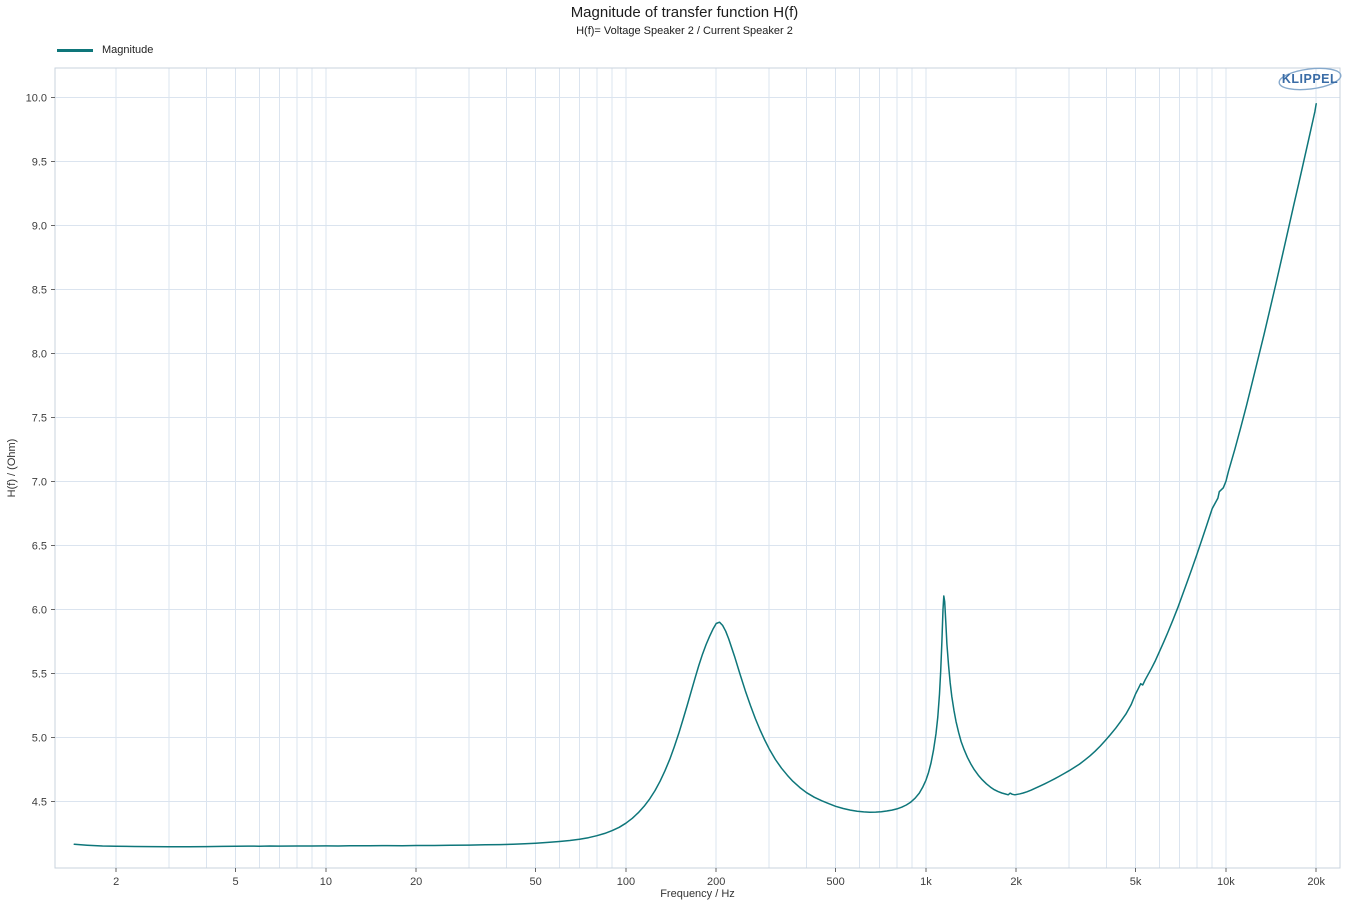 This screenshot has width=1369, height=905. What do you see at coordinates (39, 290) in the screenshot?
I see `y-tick-label: 8.5` at bounding box center [39, 290].